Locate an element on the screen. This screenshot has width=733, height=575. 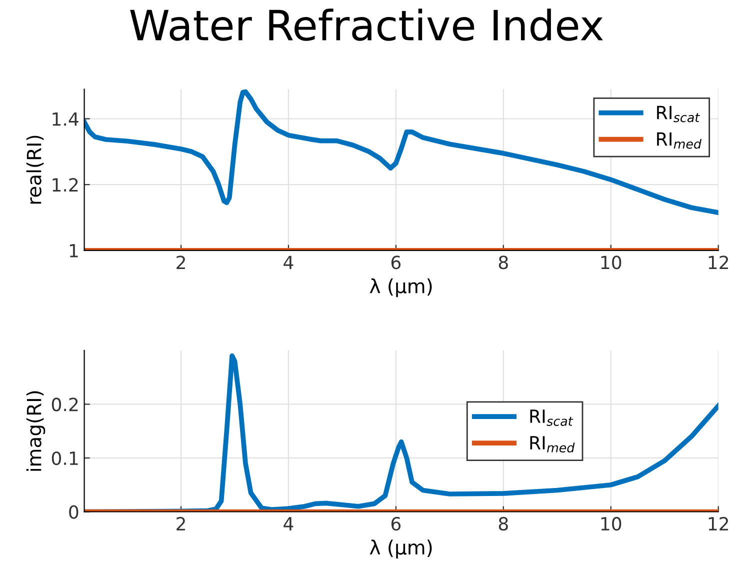
y-tick-label: 1.4 is located at coordinates (65, 119).